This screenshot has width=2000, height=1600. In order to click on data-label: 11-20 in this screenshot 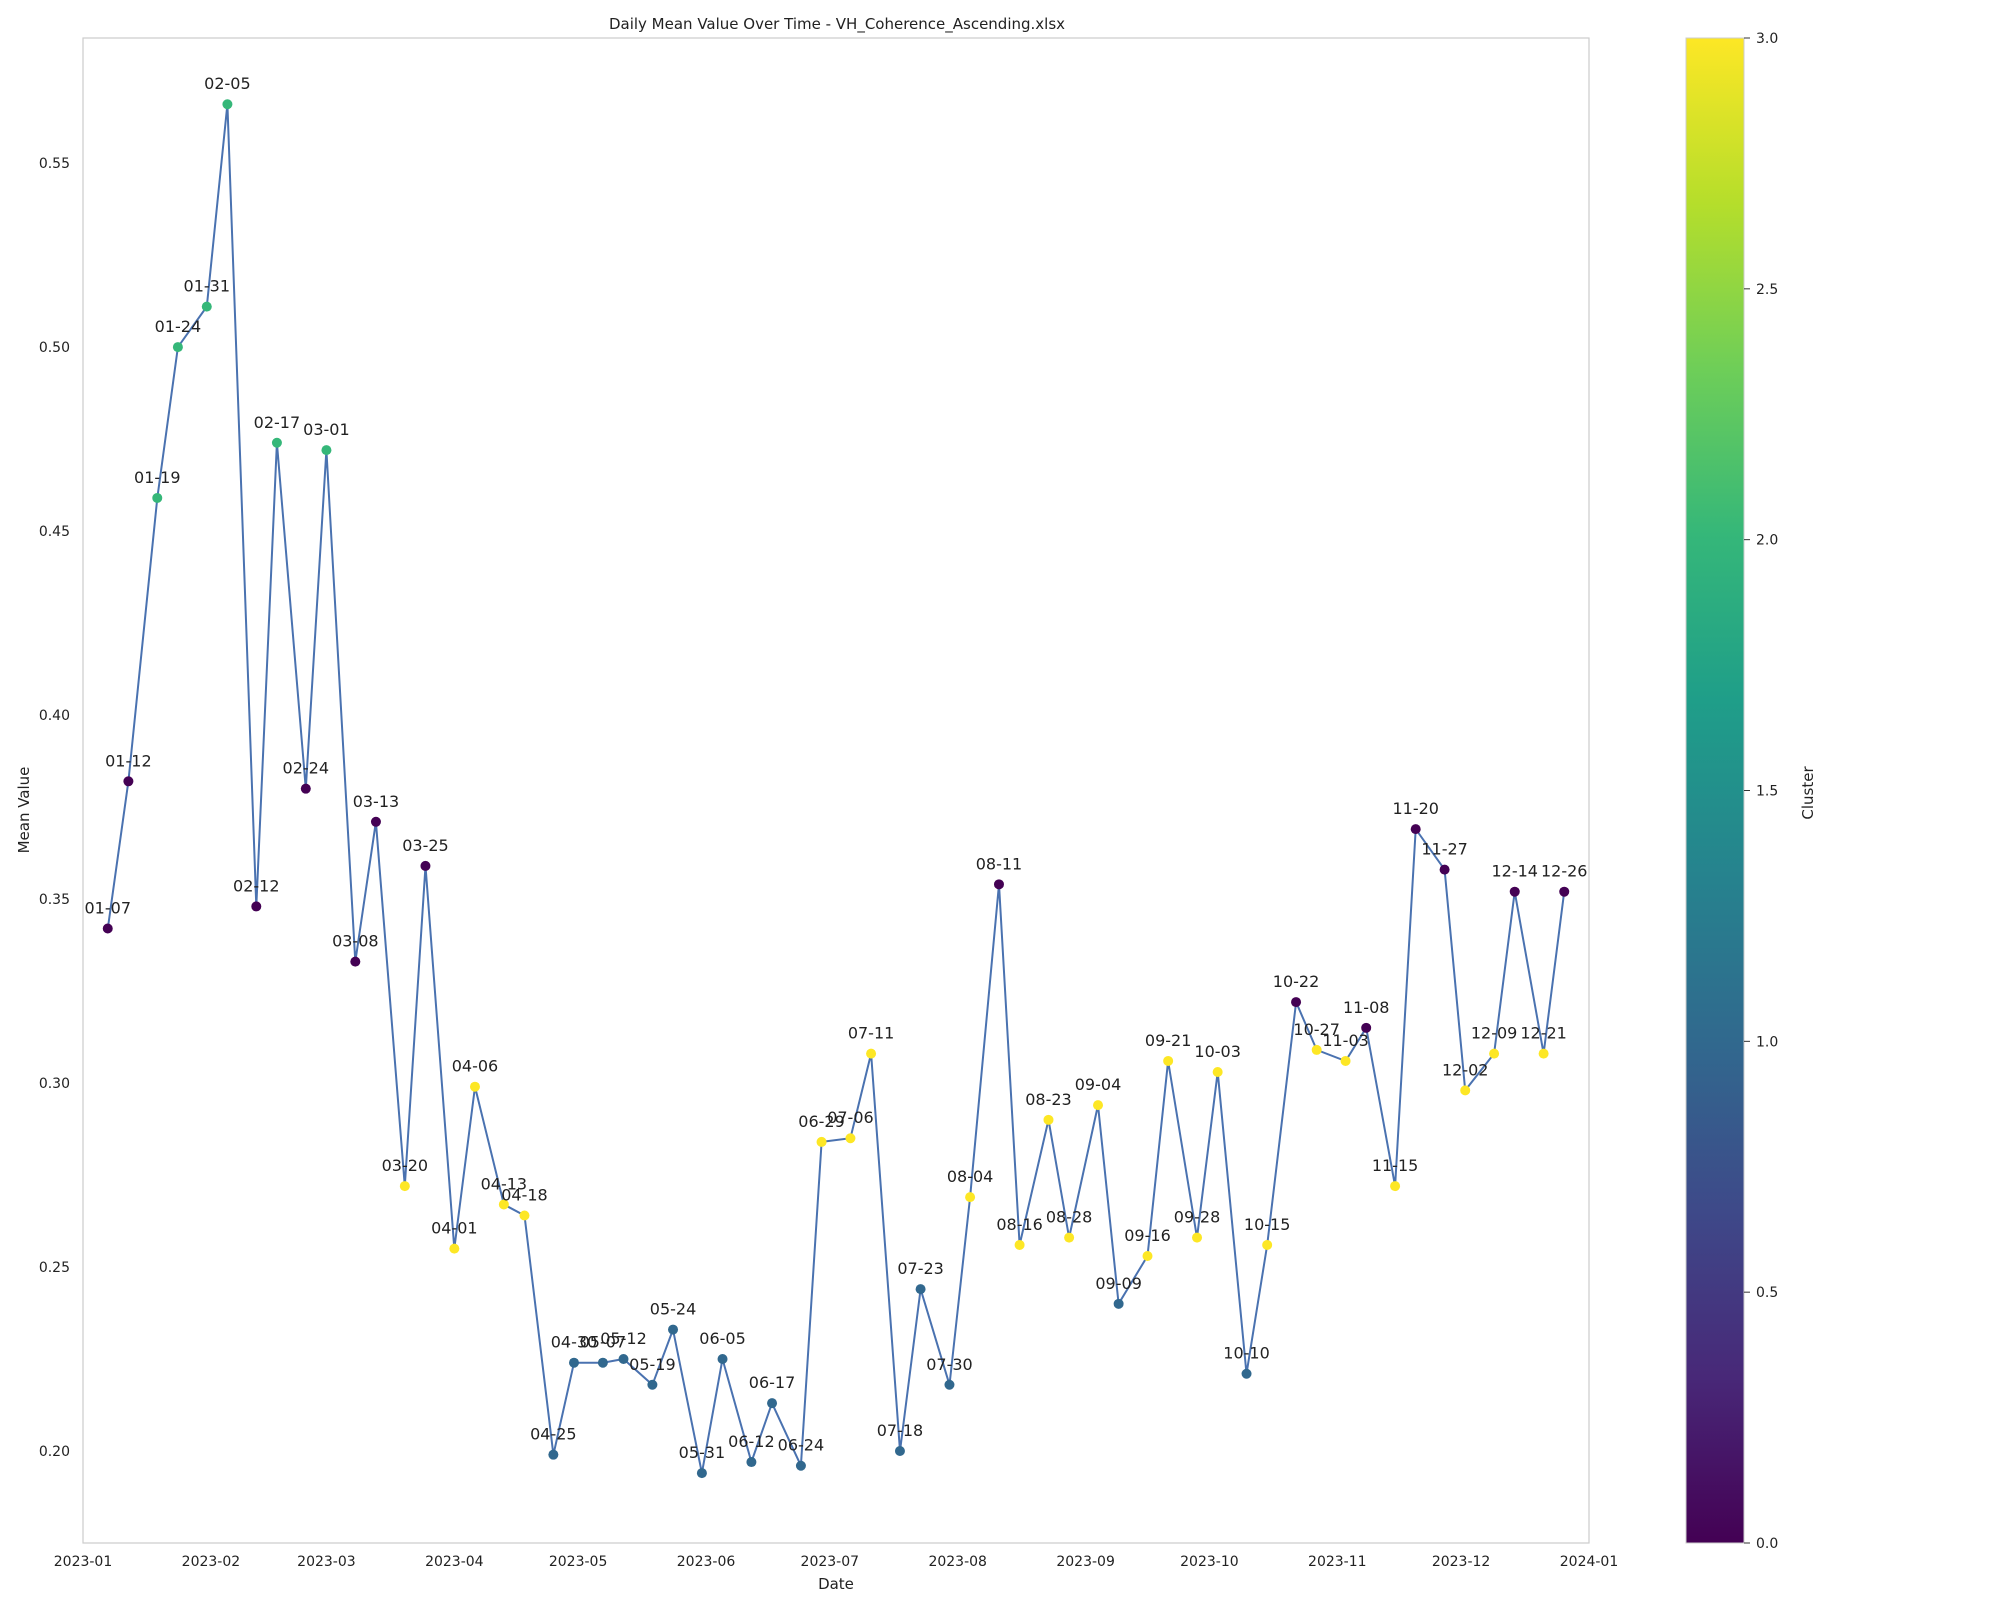, I will do `click(1415, 808)`.